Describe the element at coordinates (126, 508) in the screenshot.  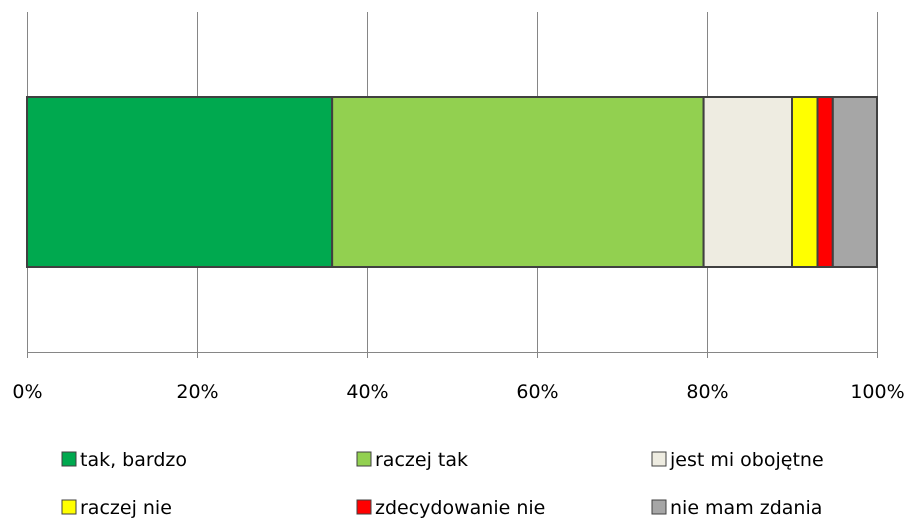
I see `legend-label: raczej nie` at that location.